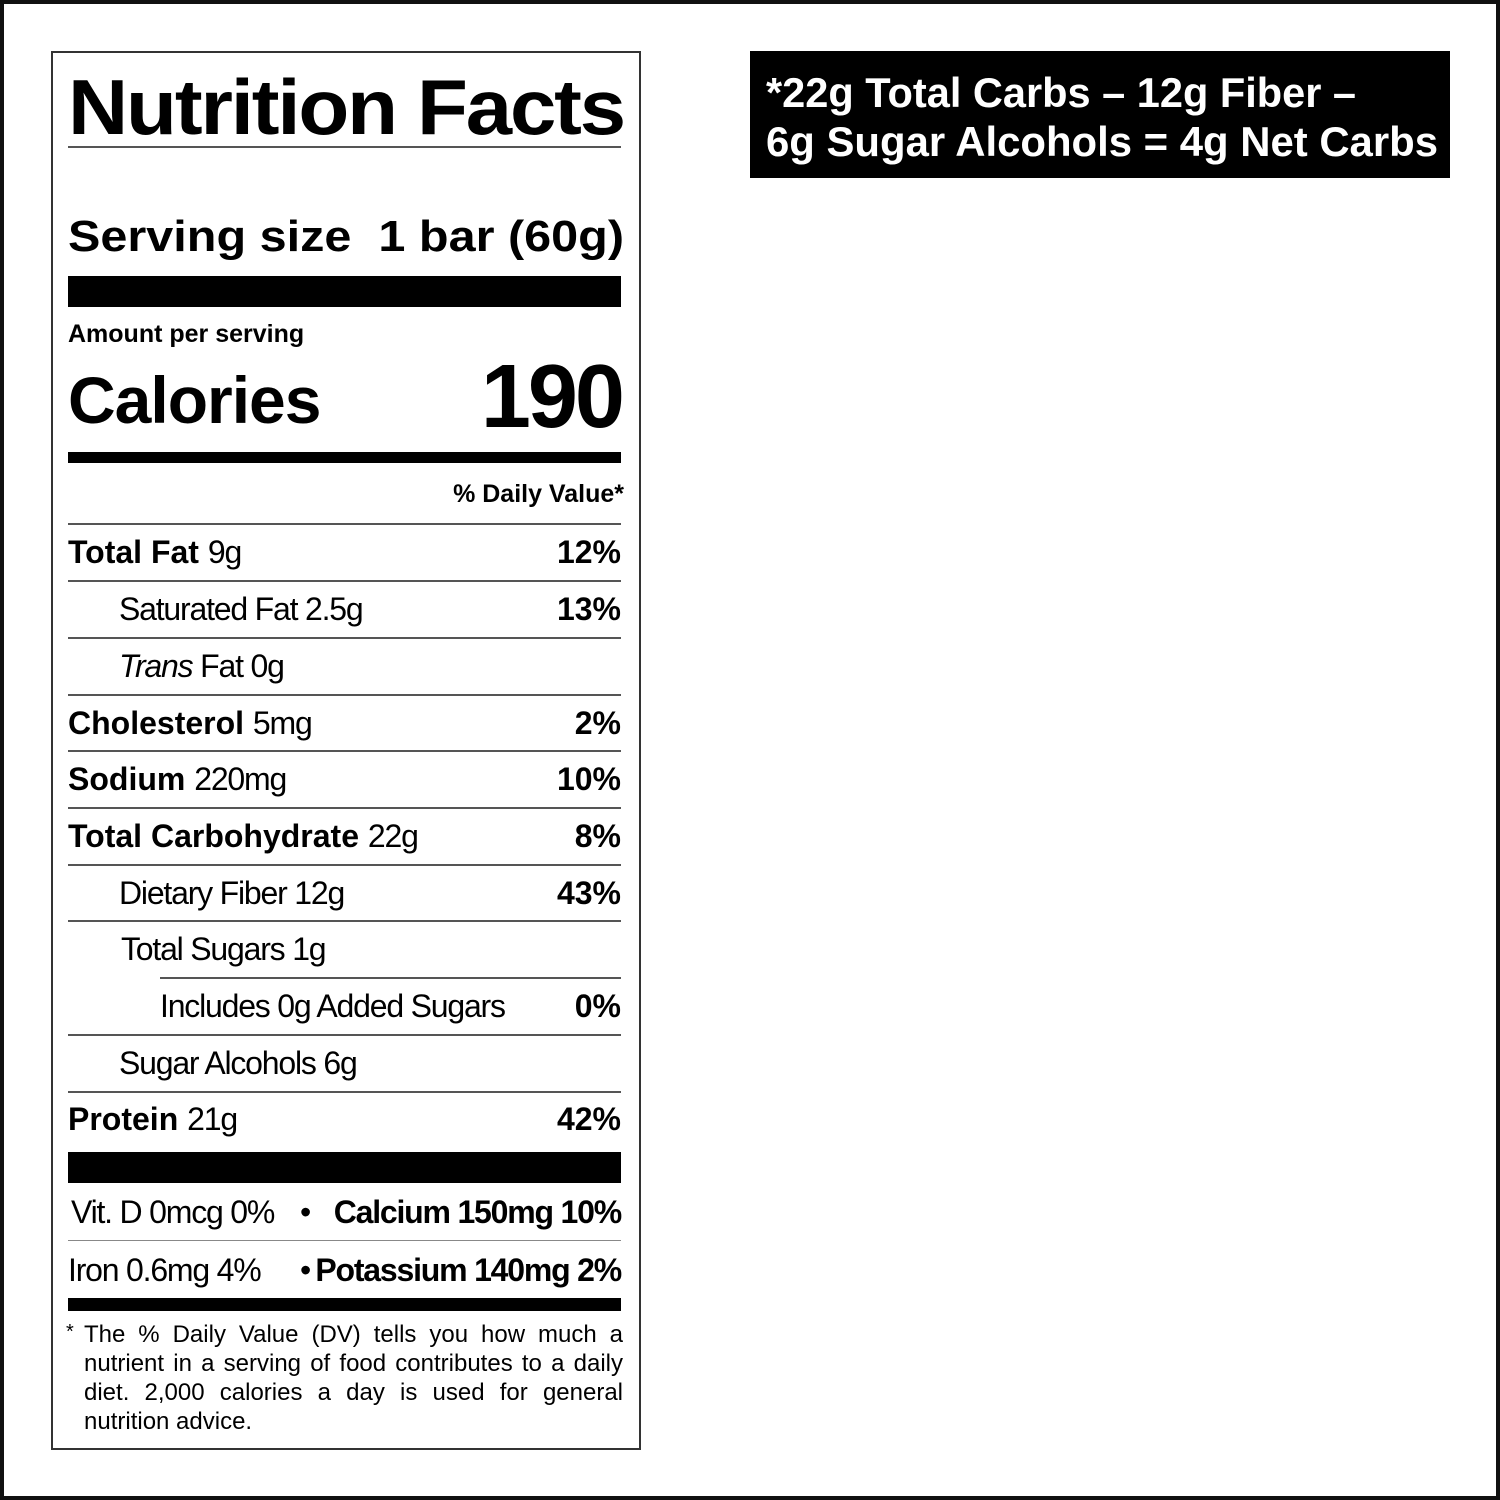 Image resolution: width=1500 pixels, height=1500 pixels. Describe the element at coordinates (194, 400) in the screenshot. I see `calories-label: Calories` at that location.